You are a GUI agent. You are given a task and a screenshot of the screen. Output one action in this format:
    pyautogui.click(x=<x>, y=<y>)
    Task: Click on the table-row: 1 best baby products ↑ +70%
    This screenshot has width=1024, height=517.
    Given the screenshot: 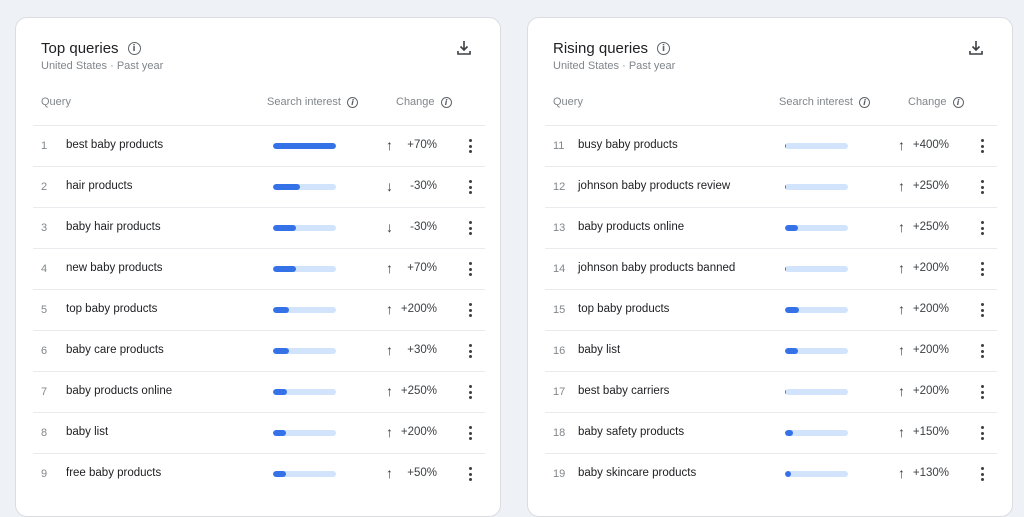 What is the action you would take?
    pyautogui.click(x=259, y=145)
    